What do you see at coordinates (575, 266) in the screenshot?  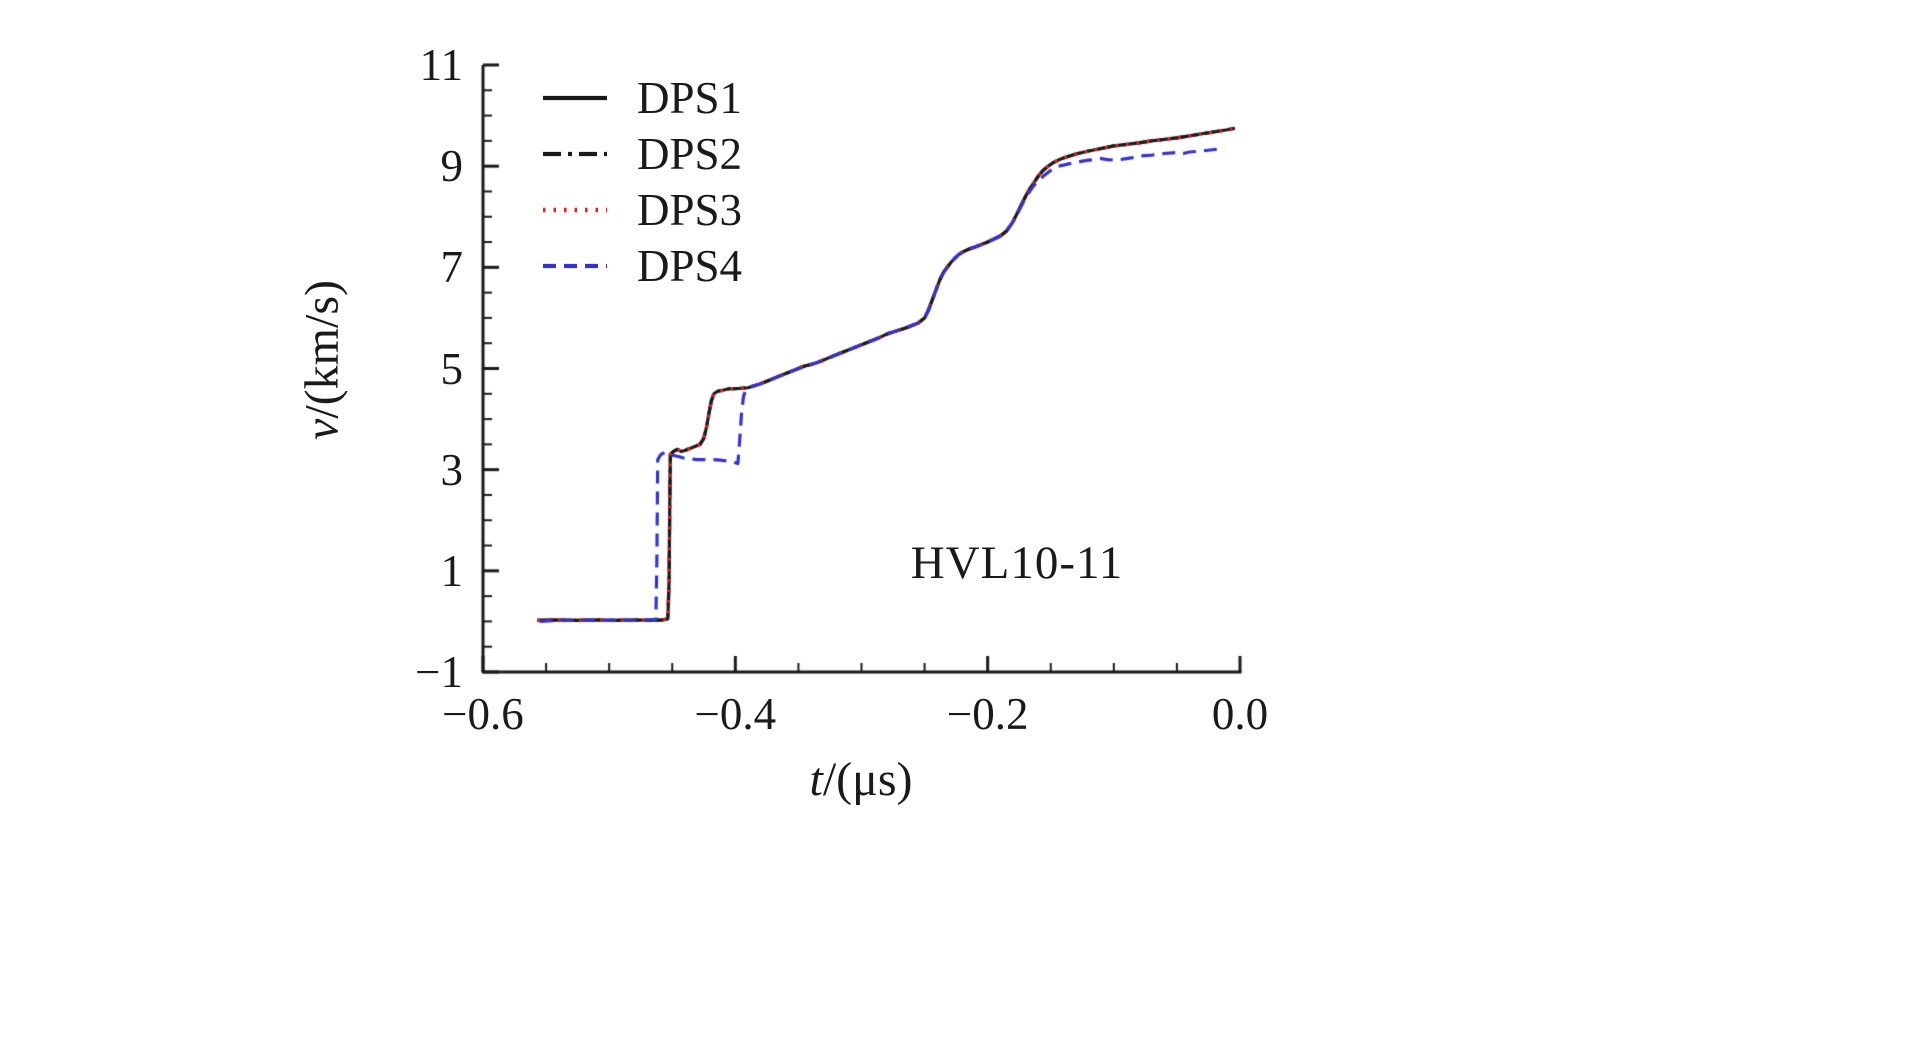 I see `legend-line-sample-dps4` at bounding box center [575, 266].